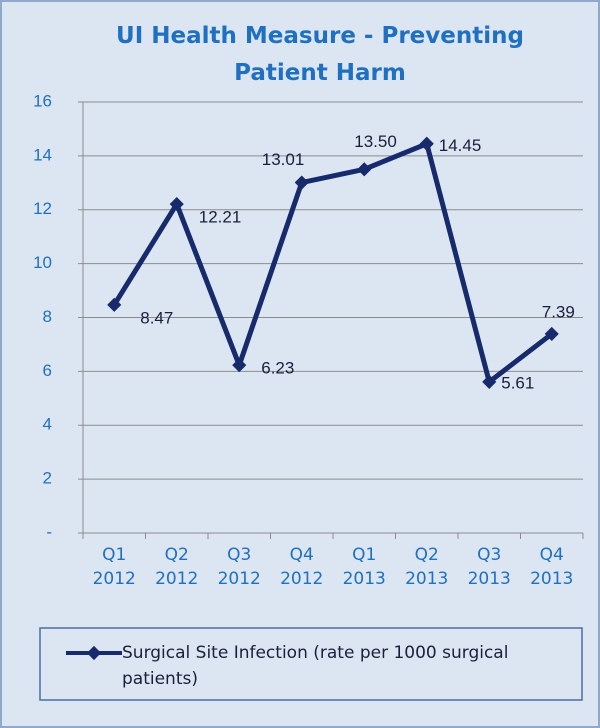 The height and width of the screenshot is (728, 600). Describe the element at coordinates (114, 567) in the screenshot. I see `x-tick-label: Q1 2012` at that location.